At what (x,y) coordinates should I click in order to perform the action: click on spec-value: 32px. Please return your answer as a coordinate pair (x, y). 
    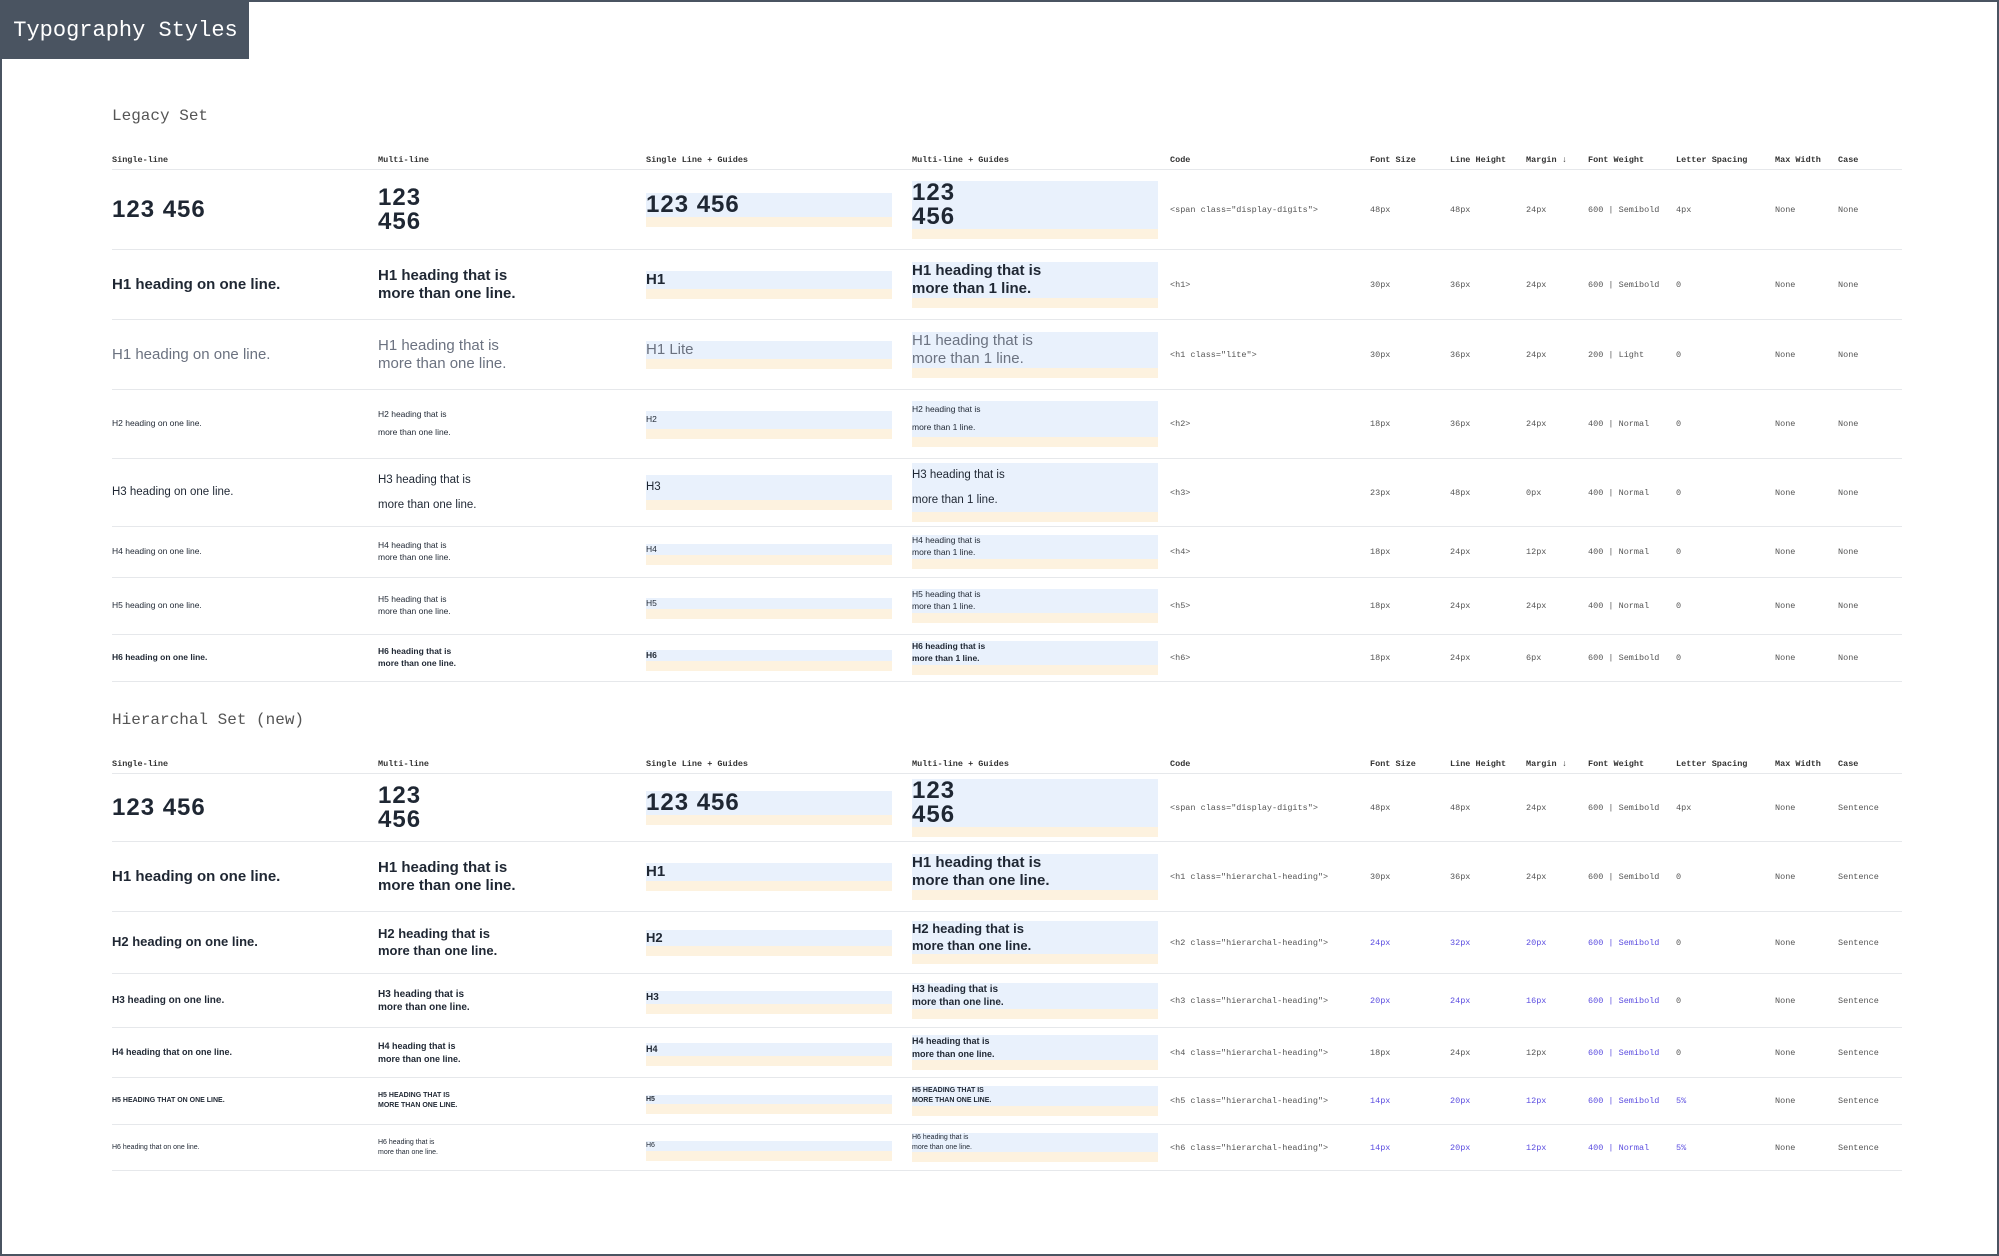
    Looking at the image, I should click on (1460, 942).